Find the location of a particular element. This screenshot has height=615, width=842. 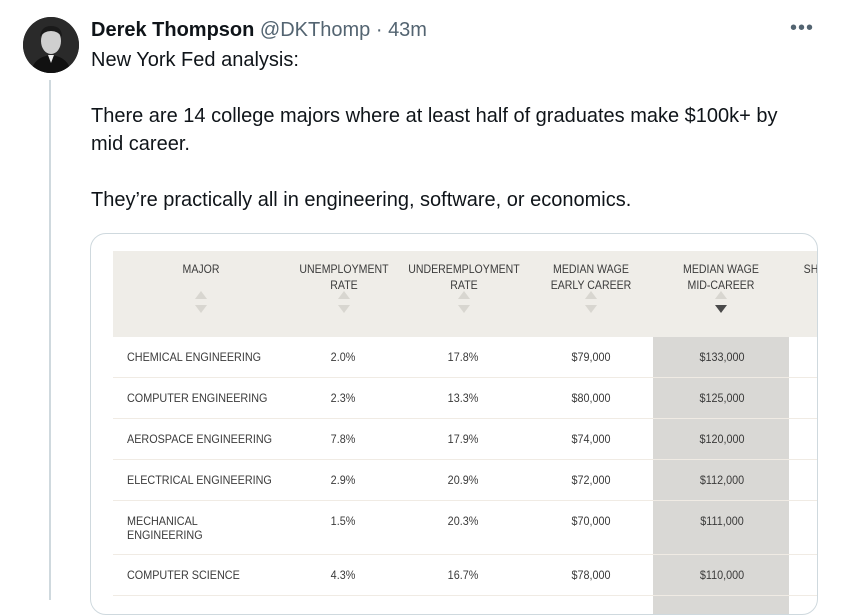

cell-major-line-1: MECHANICAL is located at coordinates (162, 521).